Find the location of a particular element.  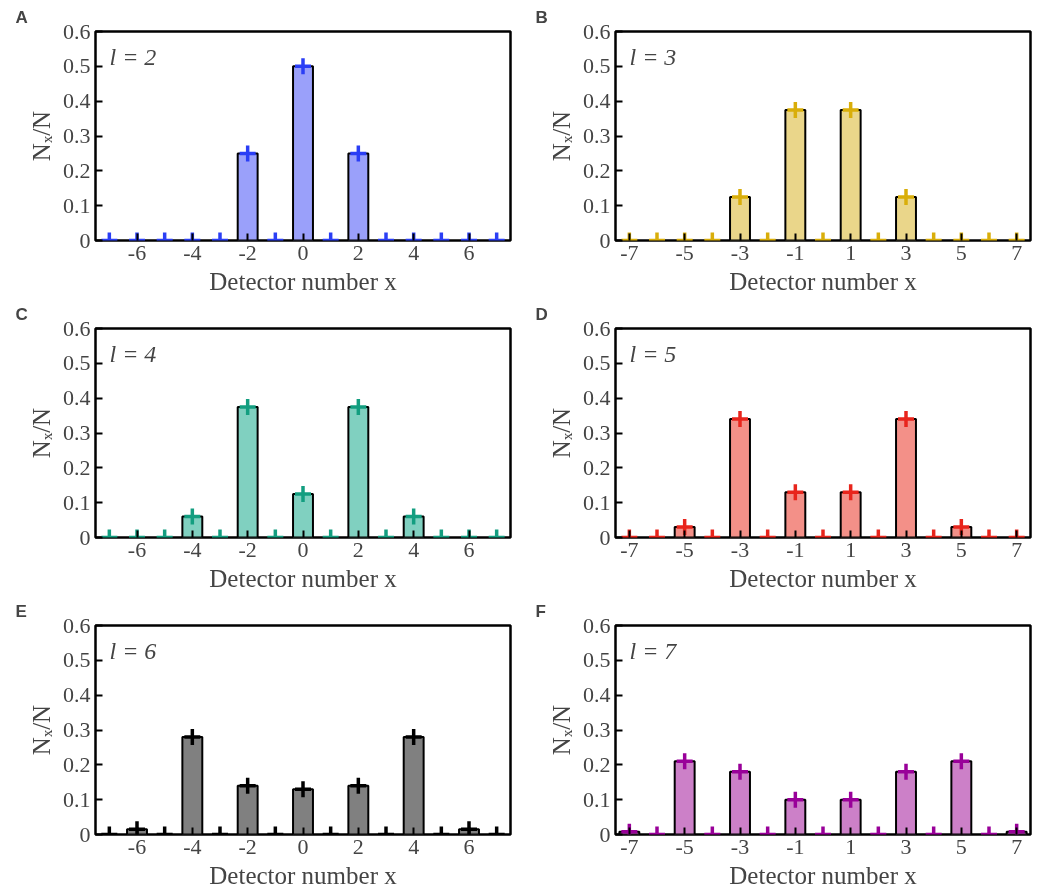

text: D is located at coordinates (541, 314).